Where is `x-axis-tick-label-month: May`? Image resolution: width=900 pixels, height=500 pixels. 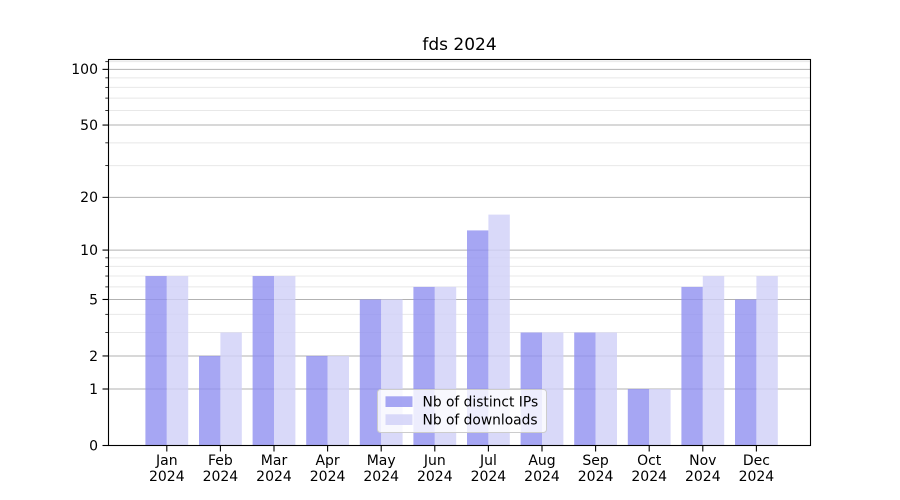
x-axis-tick-label-month: May is located at coordinates (381, 461).